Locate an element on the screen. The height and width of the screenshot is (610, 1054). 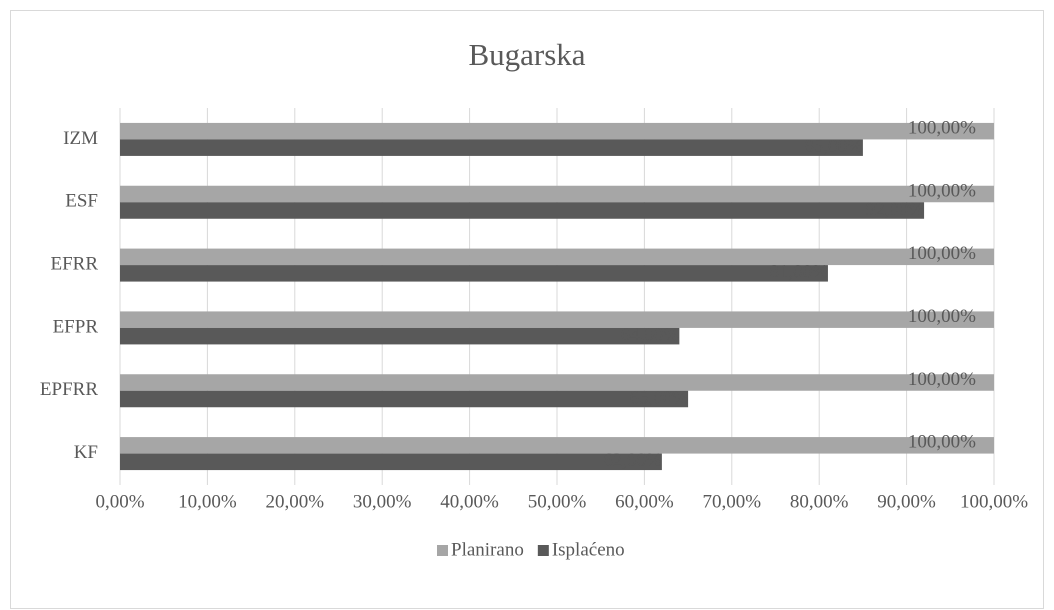
value-label: 92,00% is located at coordinates (895, 209).